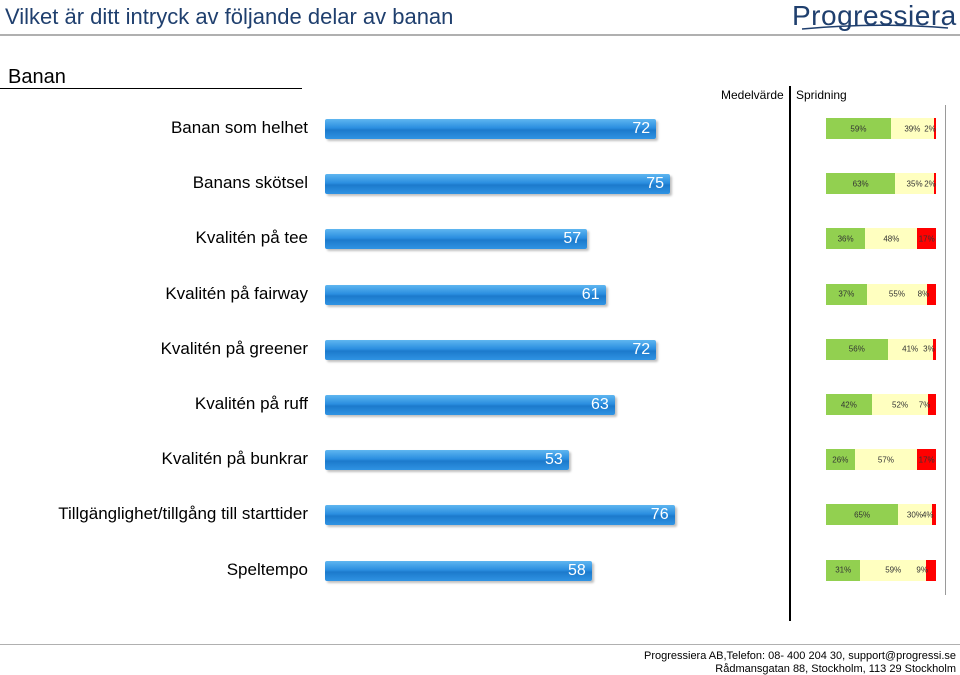 The image size is (960, 675). Describe the element at coordinates (577, 570) in the screenshot. I see `mean-value-label: 58` at that location.